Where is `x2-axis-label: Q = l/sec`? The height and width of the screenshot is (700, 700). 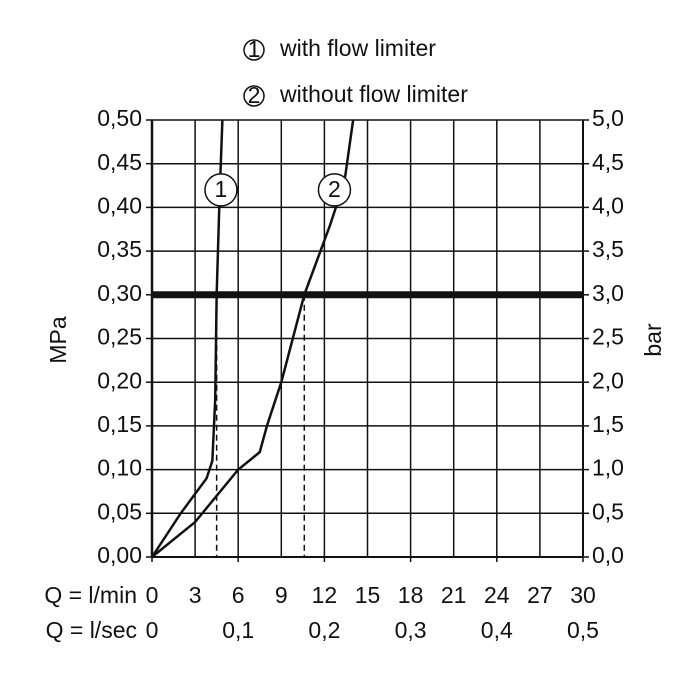
x2-axis-label: Q = l/sec is located at coordinates (91, 630).